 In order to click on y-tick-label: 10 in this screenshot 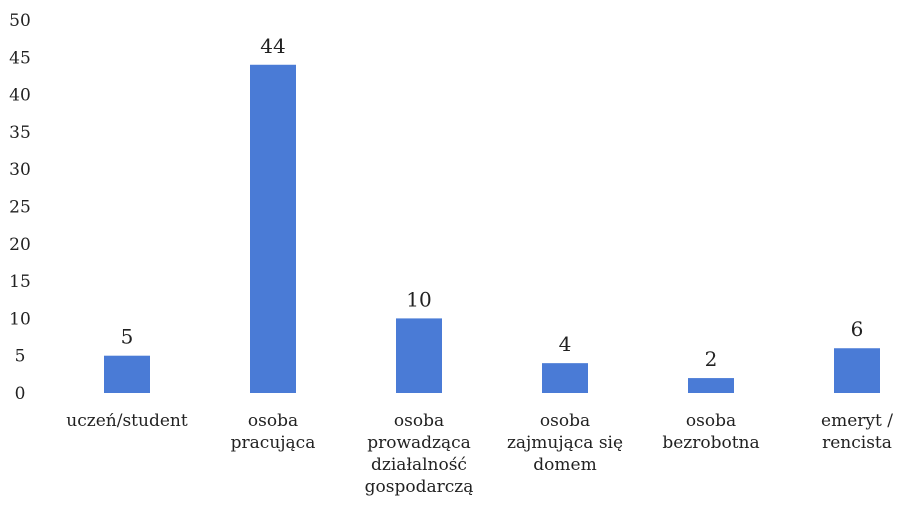, I will do `click(20, 319)`.